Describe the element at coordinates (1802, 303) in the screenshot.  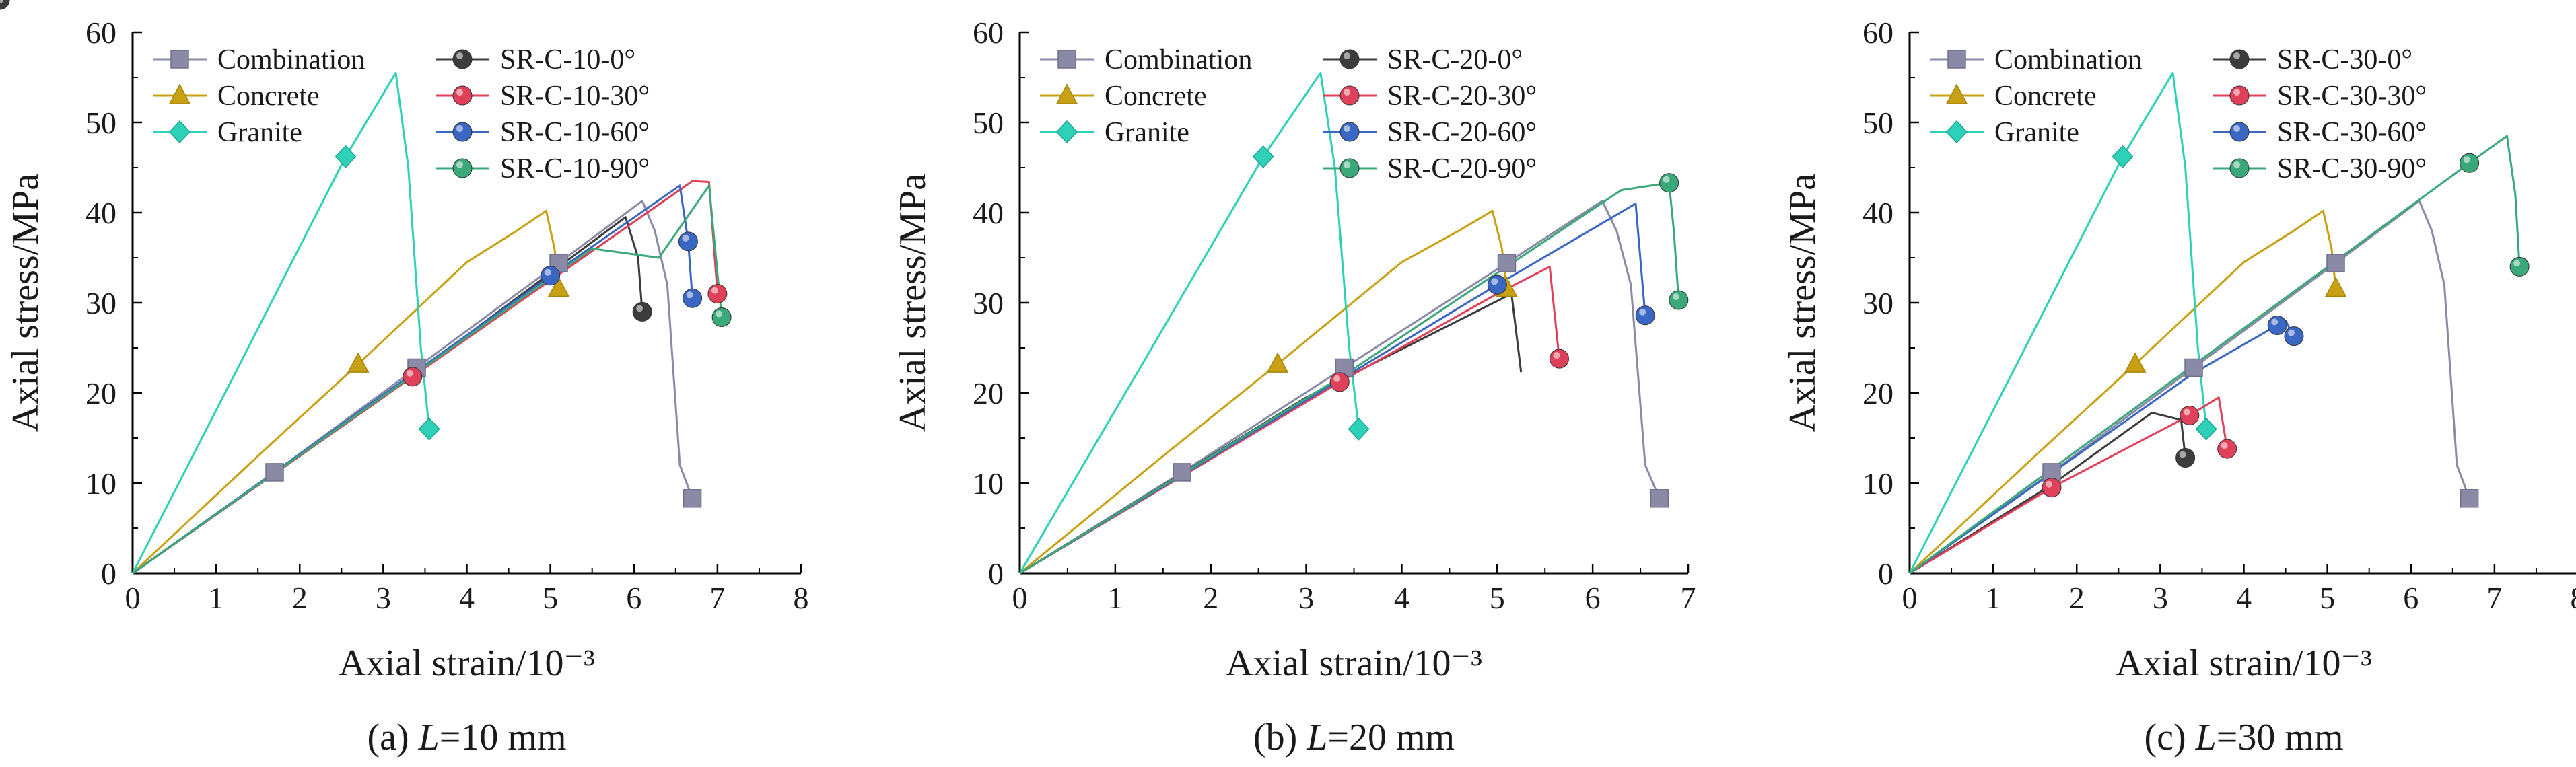
I see `y-axis-title: Axial stress/MPa` at that location.